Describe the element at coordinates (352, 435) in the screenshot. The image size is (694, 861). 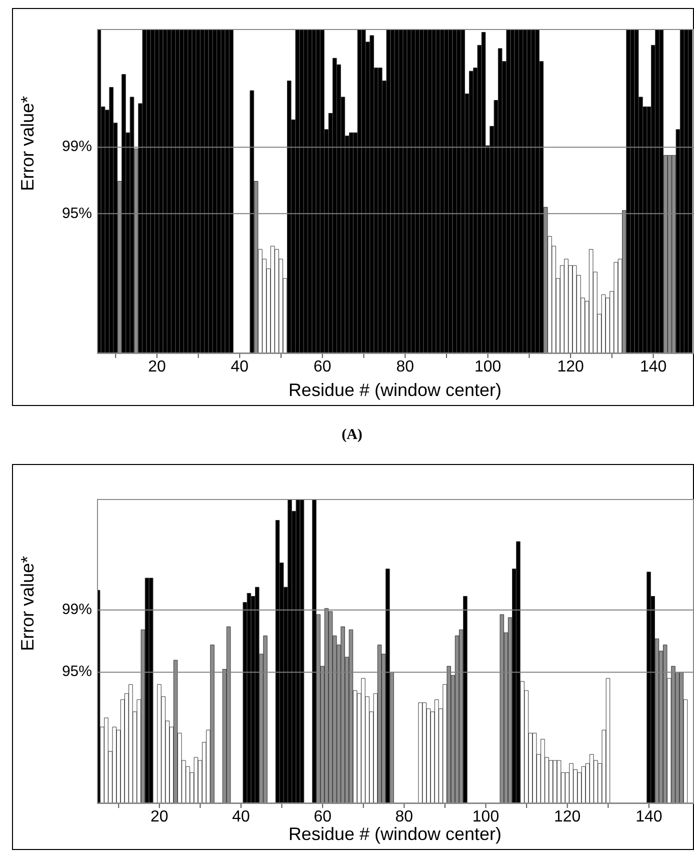
I see `text: (A)` at that location.